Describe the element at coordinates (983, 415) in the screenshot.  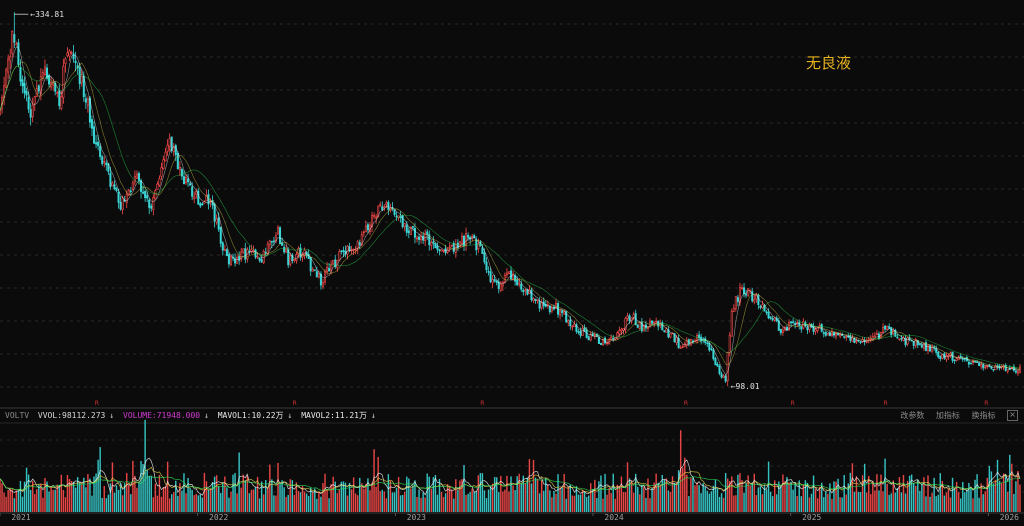
I see `switch-indicator-button: 换指标` at that location.